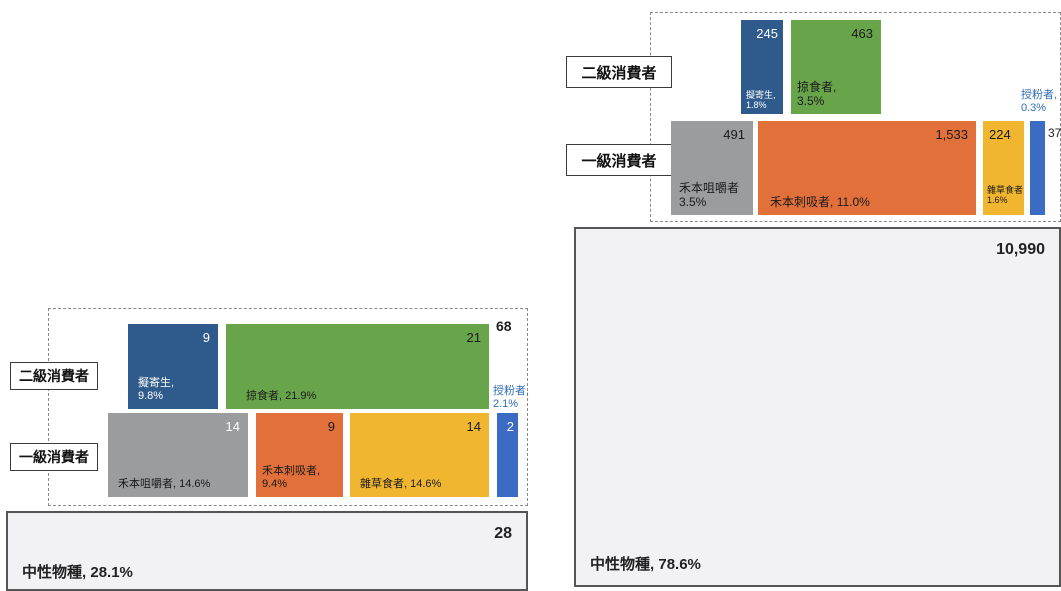  I want to click on value-label: 1,533, so click(951, 134).